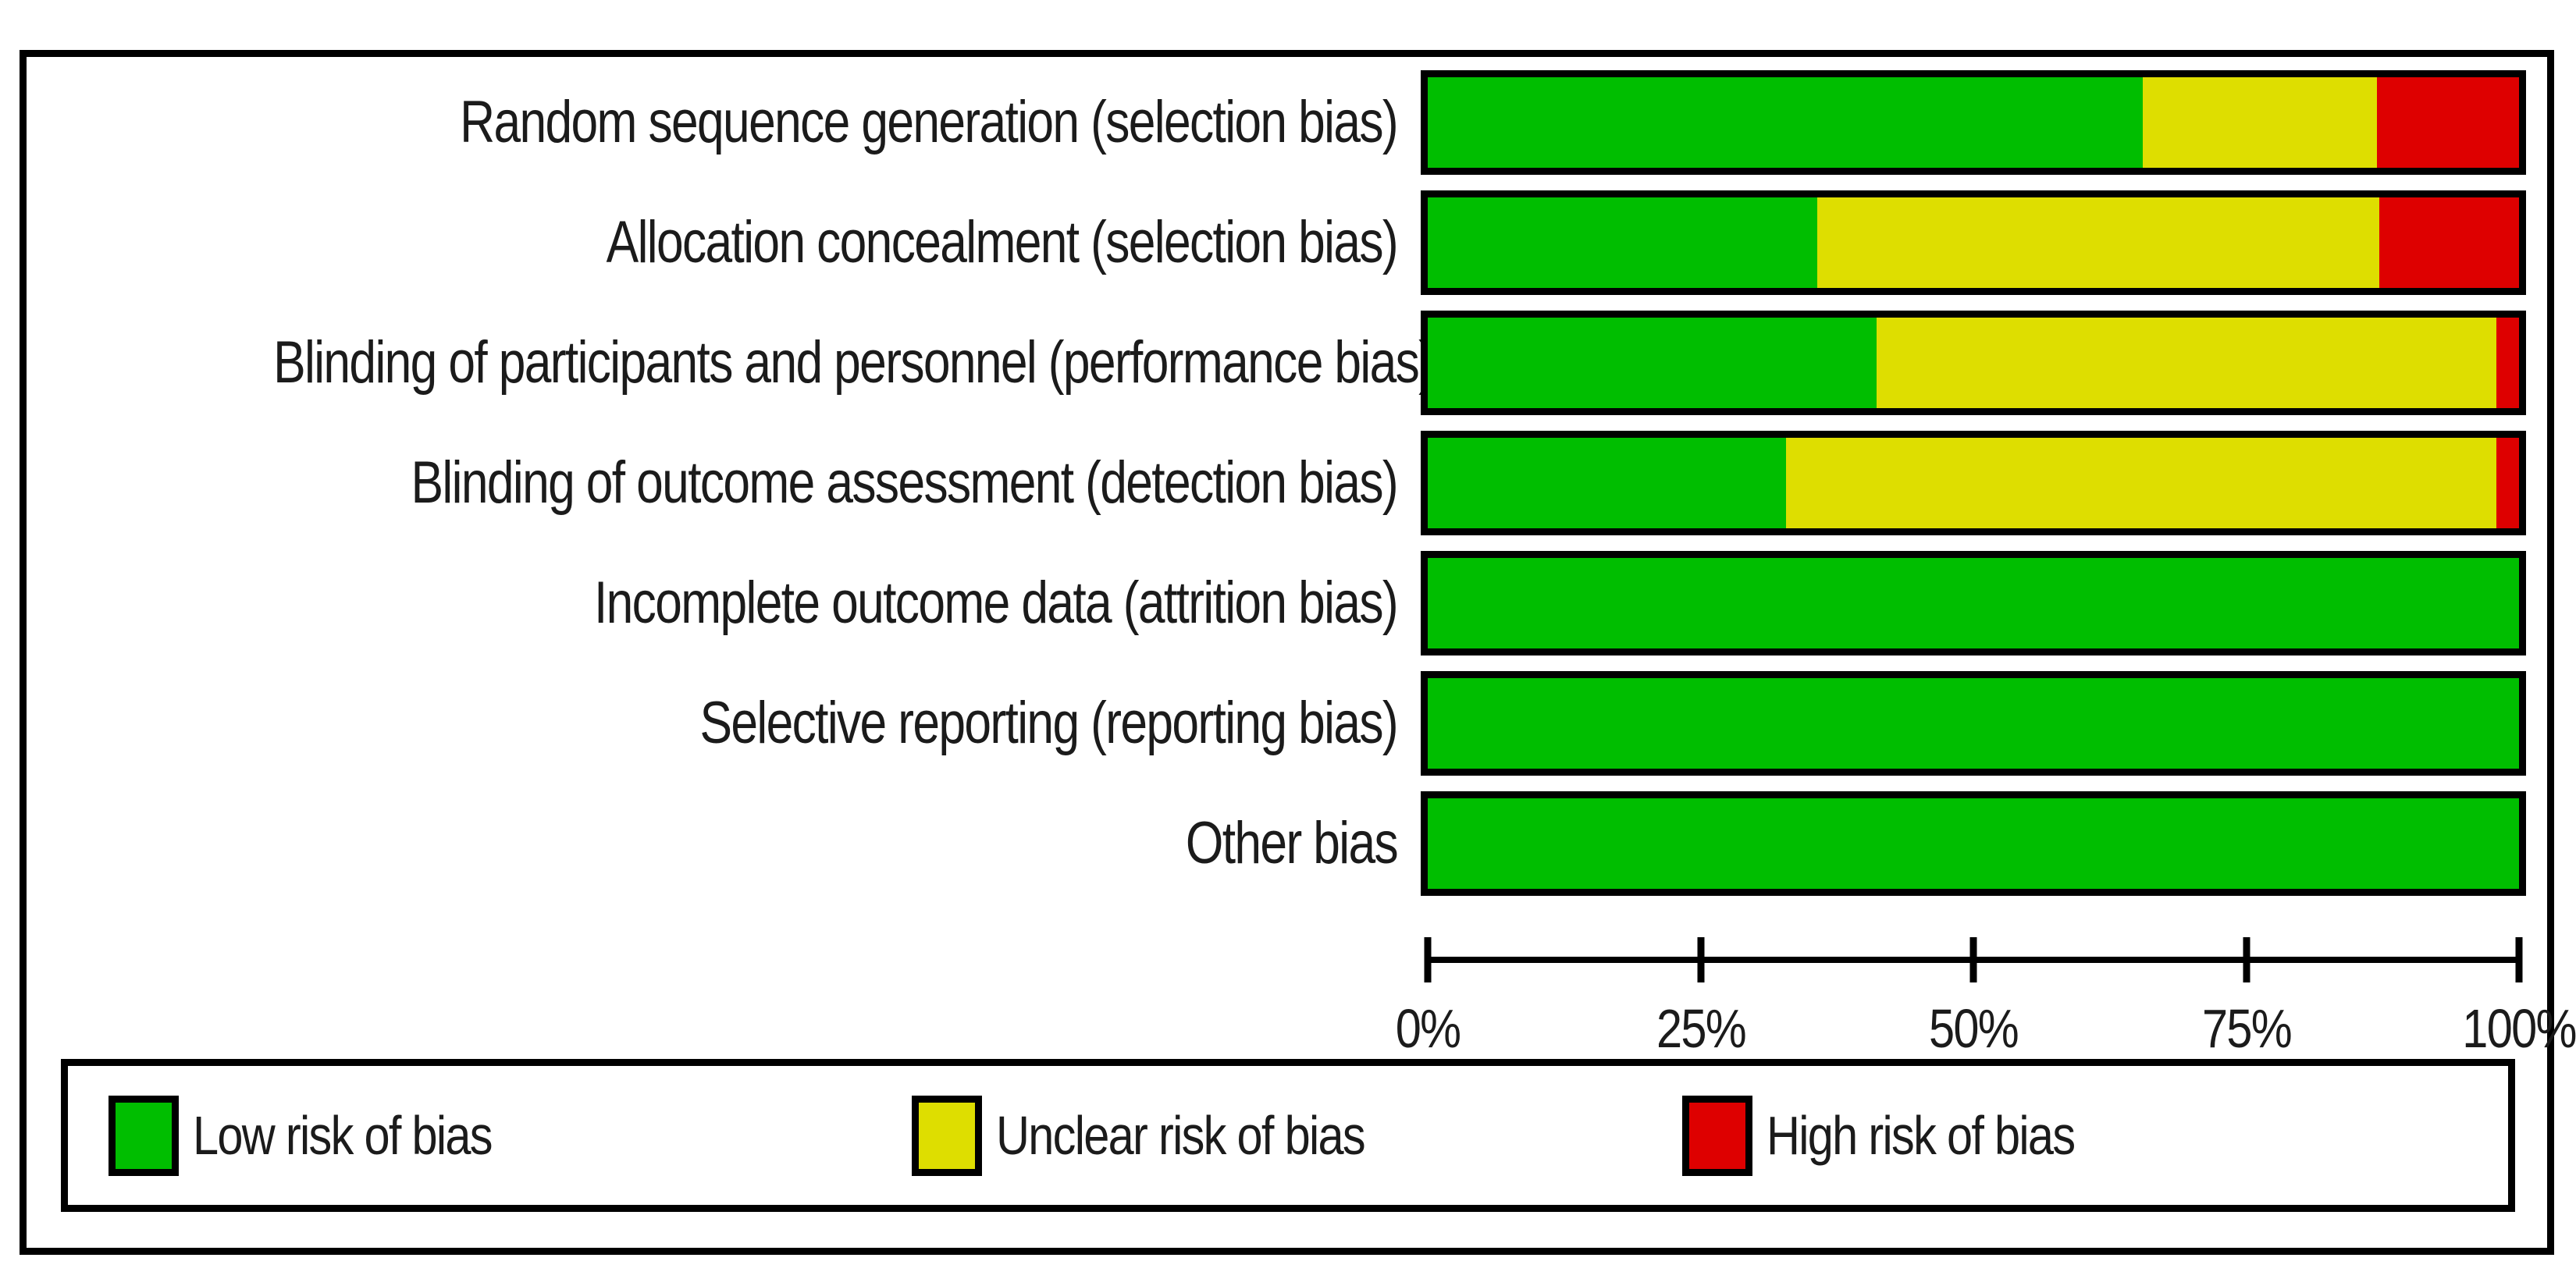 This screenshot has width=2576, height=1279. Describe the element at coordinates (2247, 1028) in the screenshot. I see `x-axis-tick-label: 75%` at that location.